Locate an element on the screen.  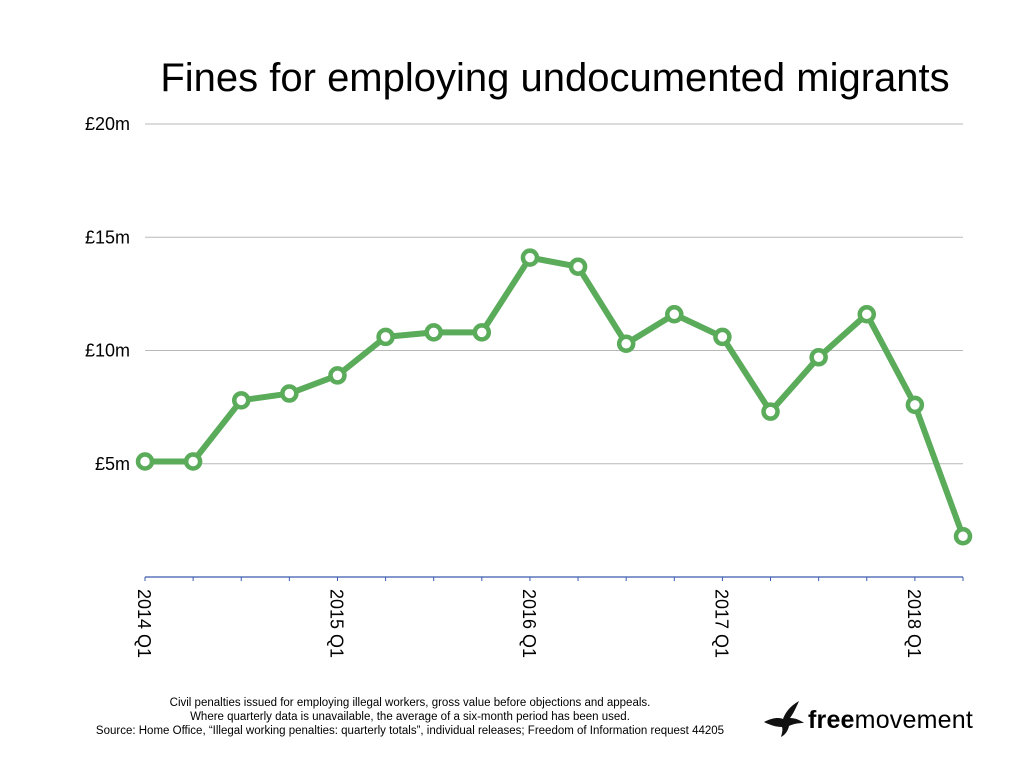
x-tick-label: 2014 Q1 is located at coordinates (144, 623).